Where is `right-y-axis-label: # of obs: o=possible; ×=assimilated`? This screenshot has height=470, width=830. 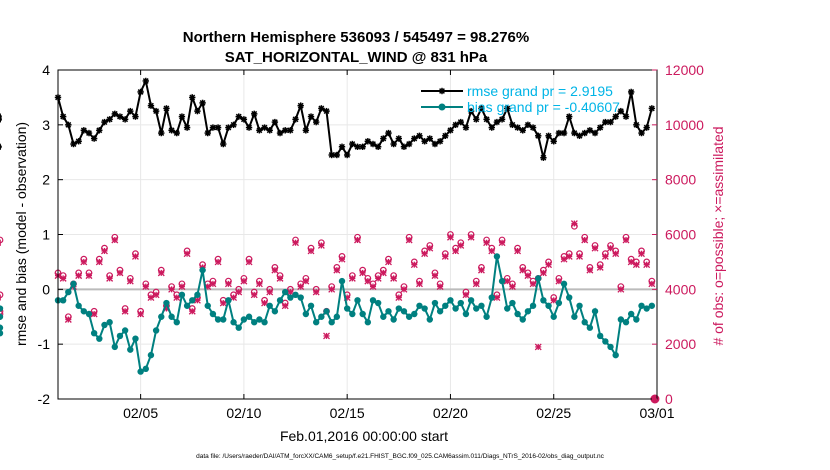 right-y-axis-label: # of obs: o=possible; ×=assimilated is located at coordinates (718, 235).